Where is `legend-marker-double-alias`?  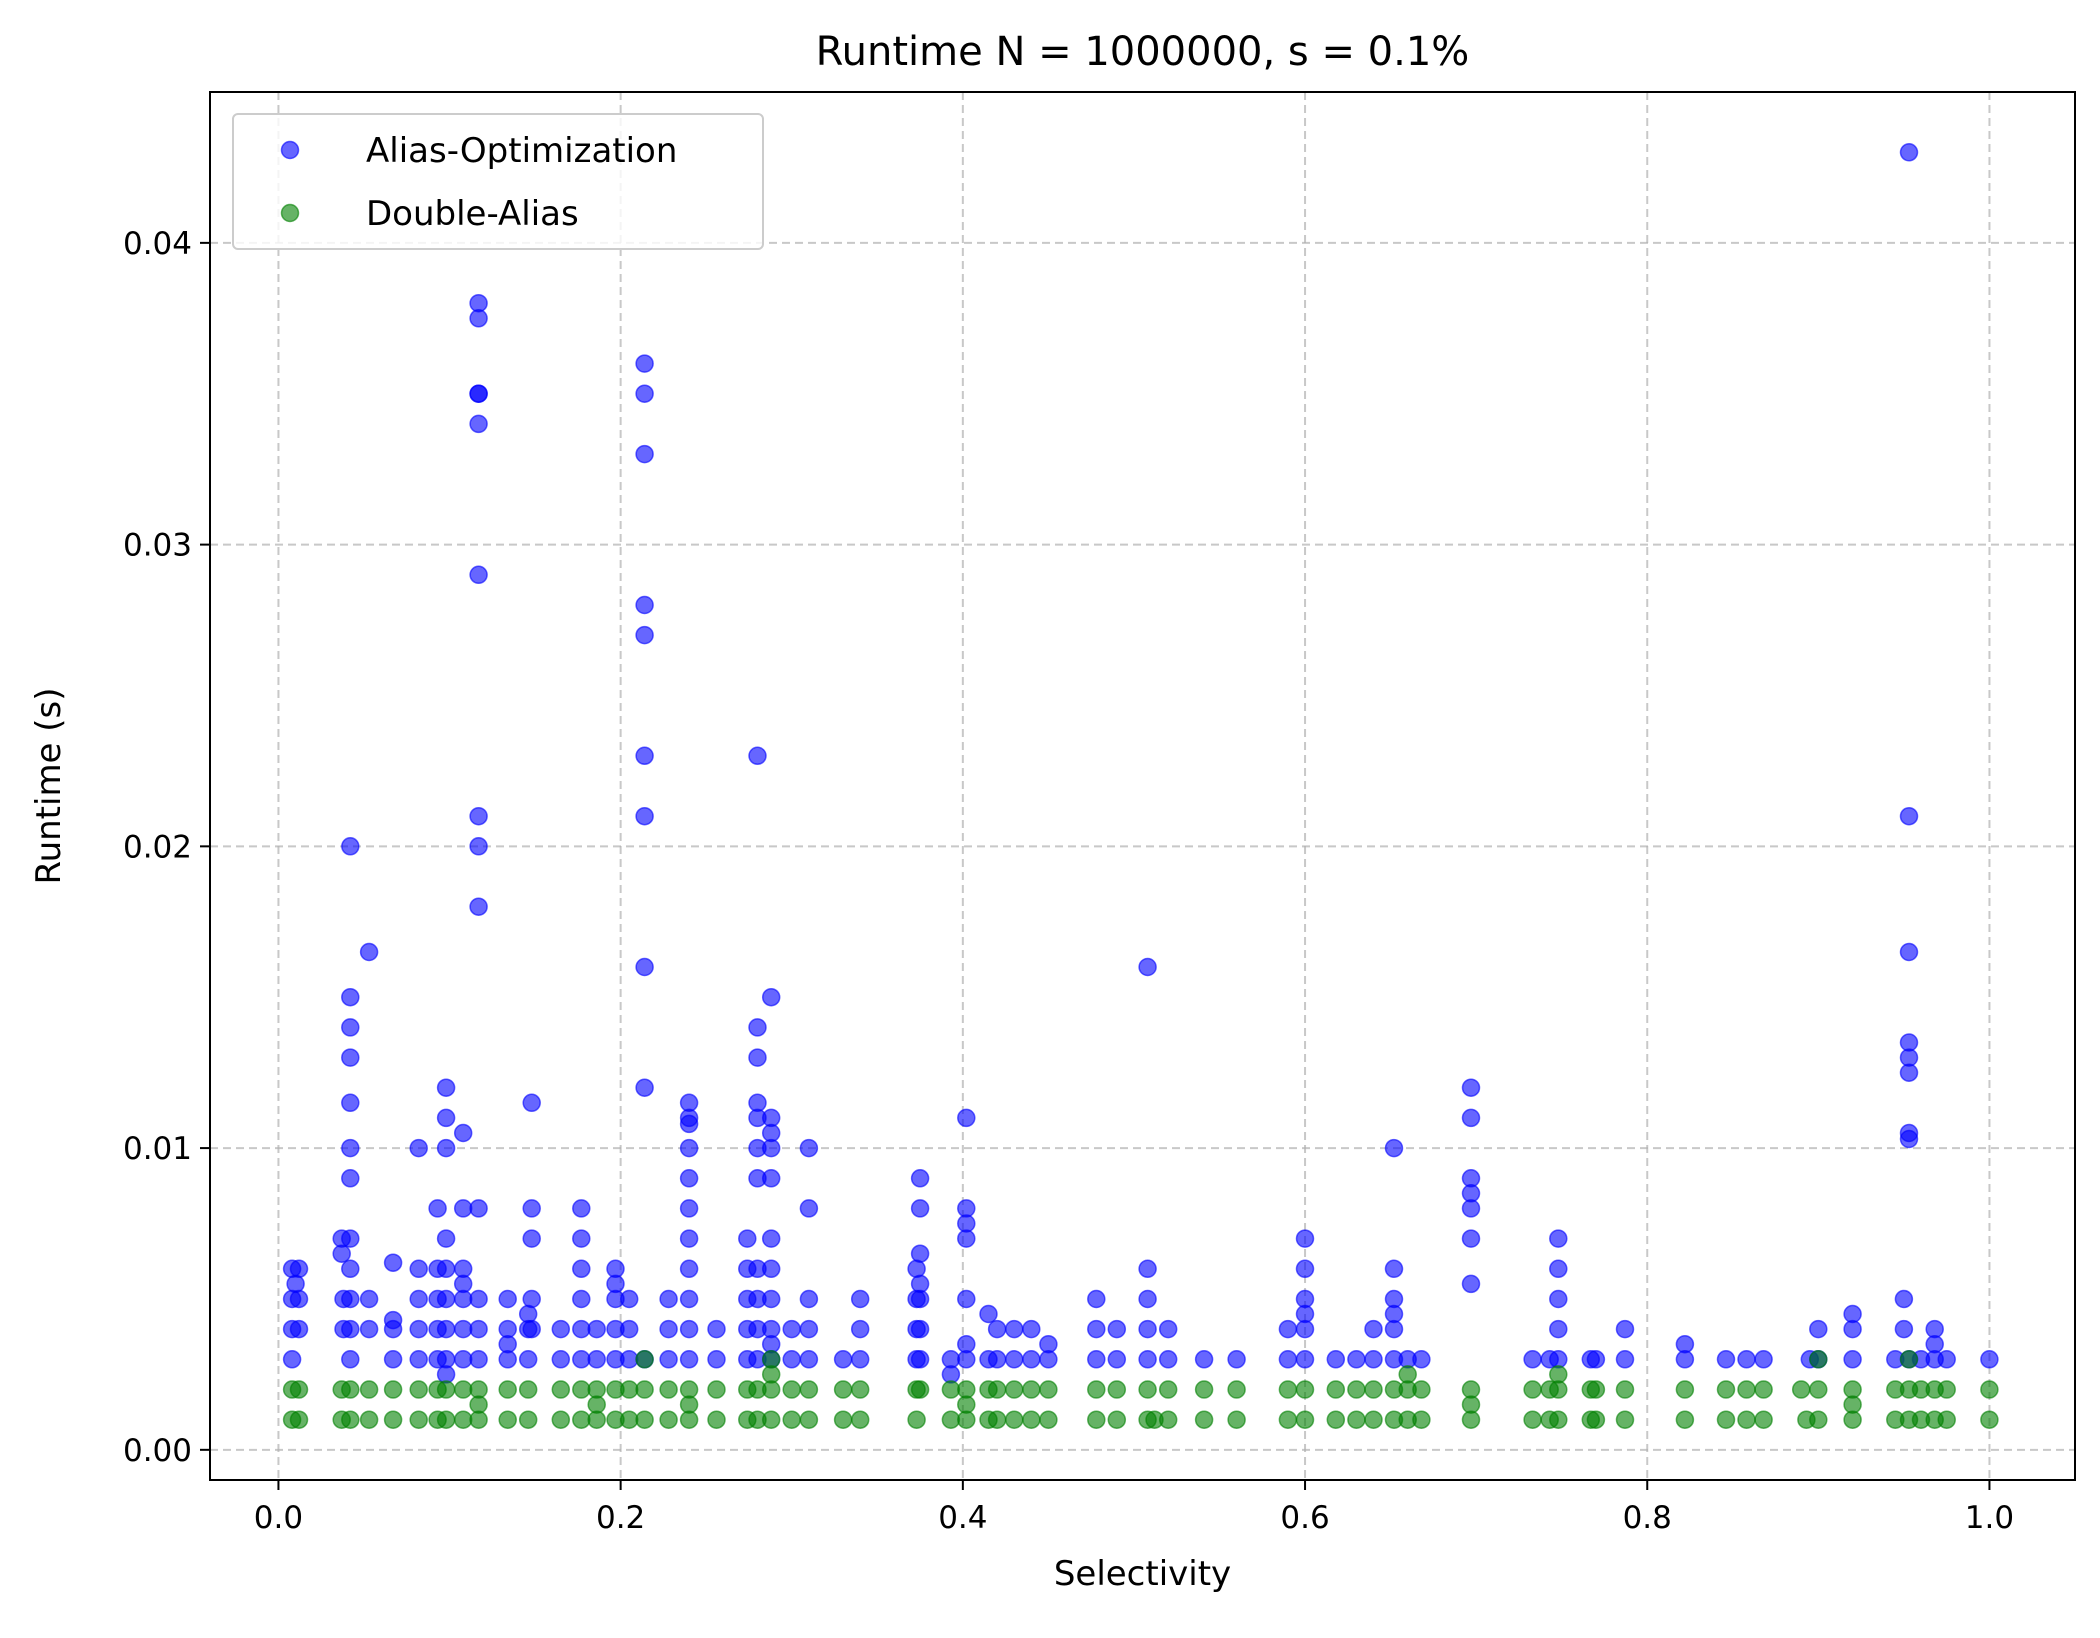 legend-marker-double-alias is located at coordinates (290, 213).